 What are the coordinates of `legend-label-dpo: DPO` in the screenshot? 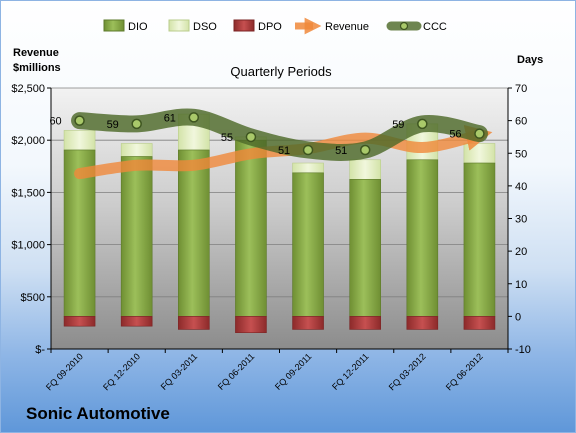 It's located at (270, 27).